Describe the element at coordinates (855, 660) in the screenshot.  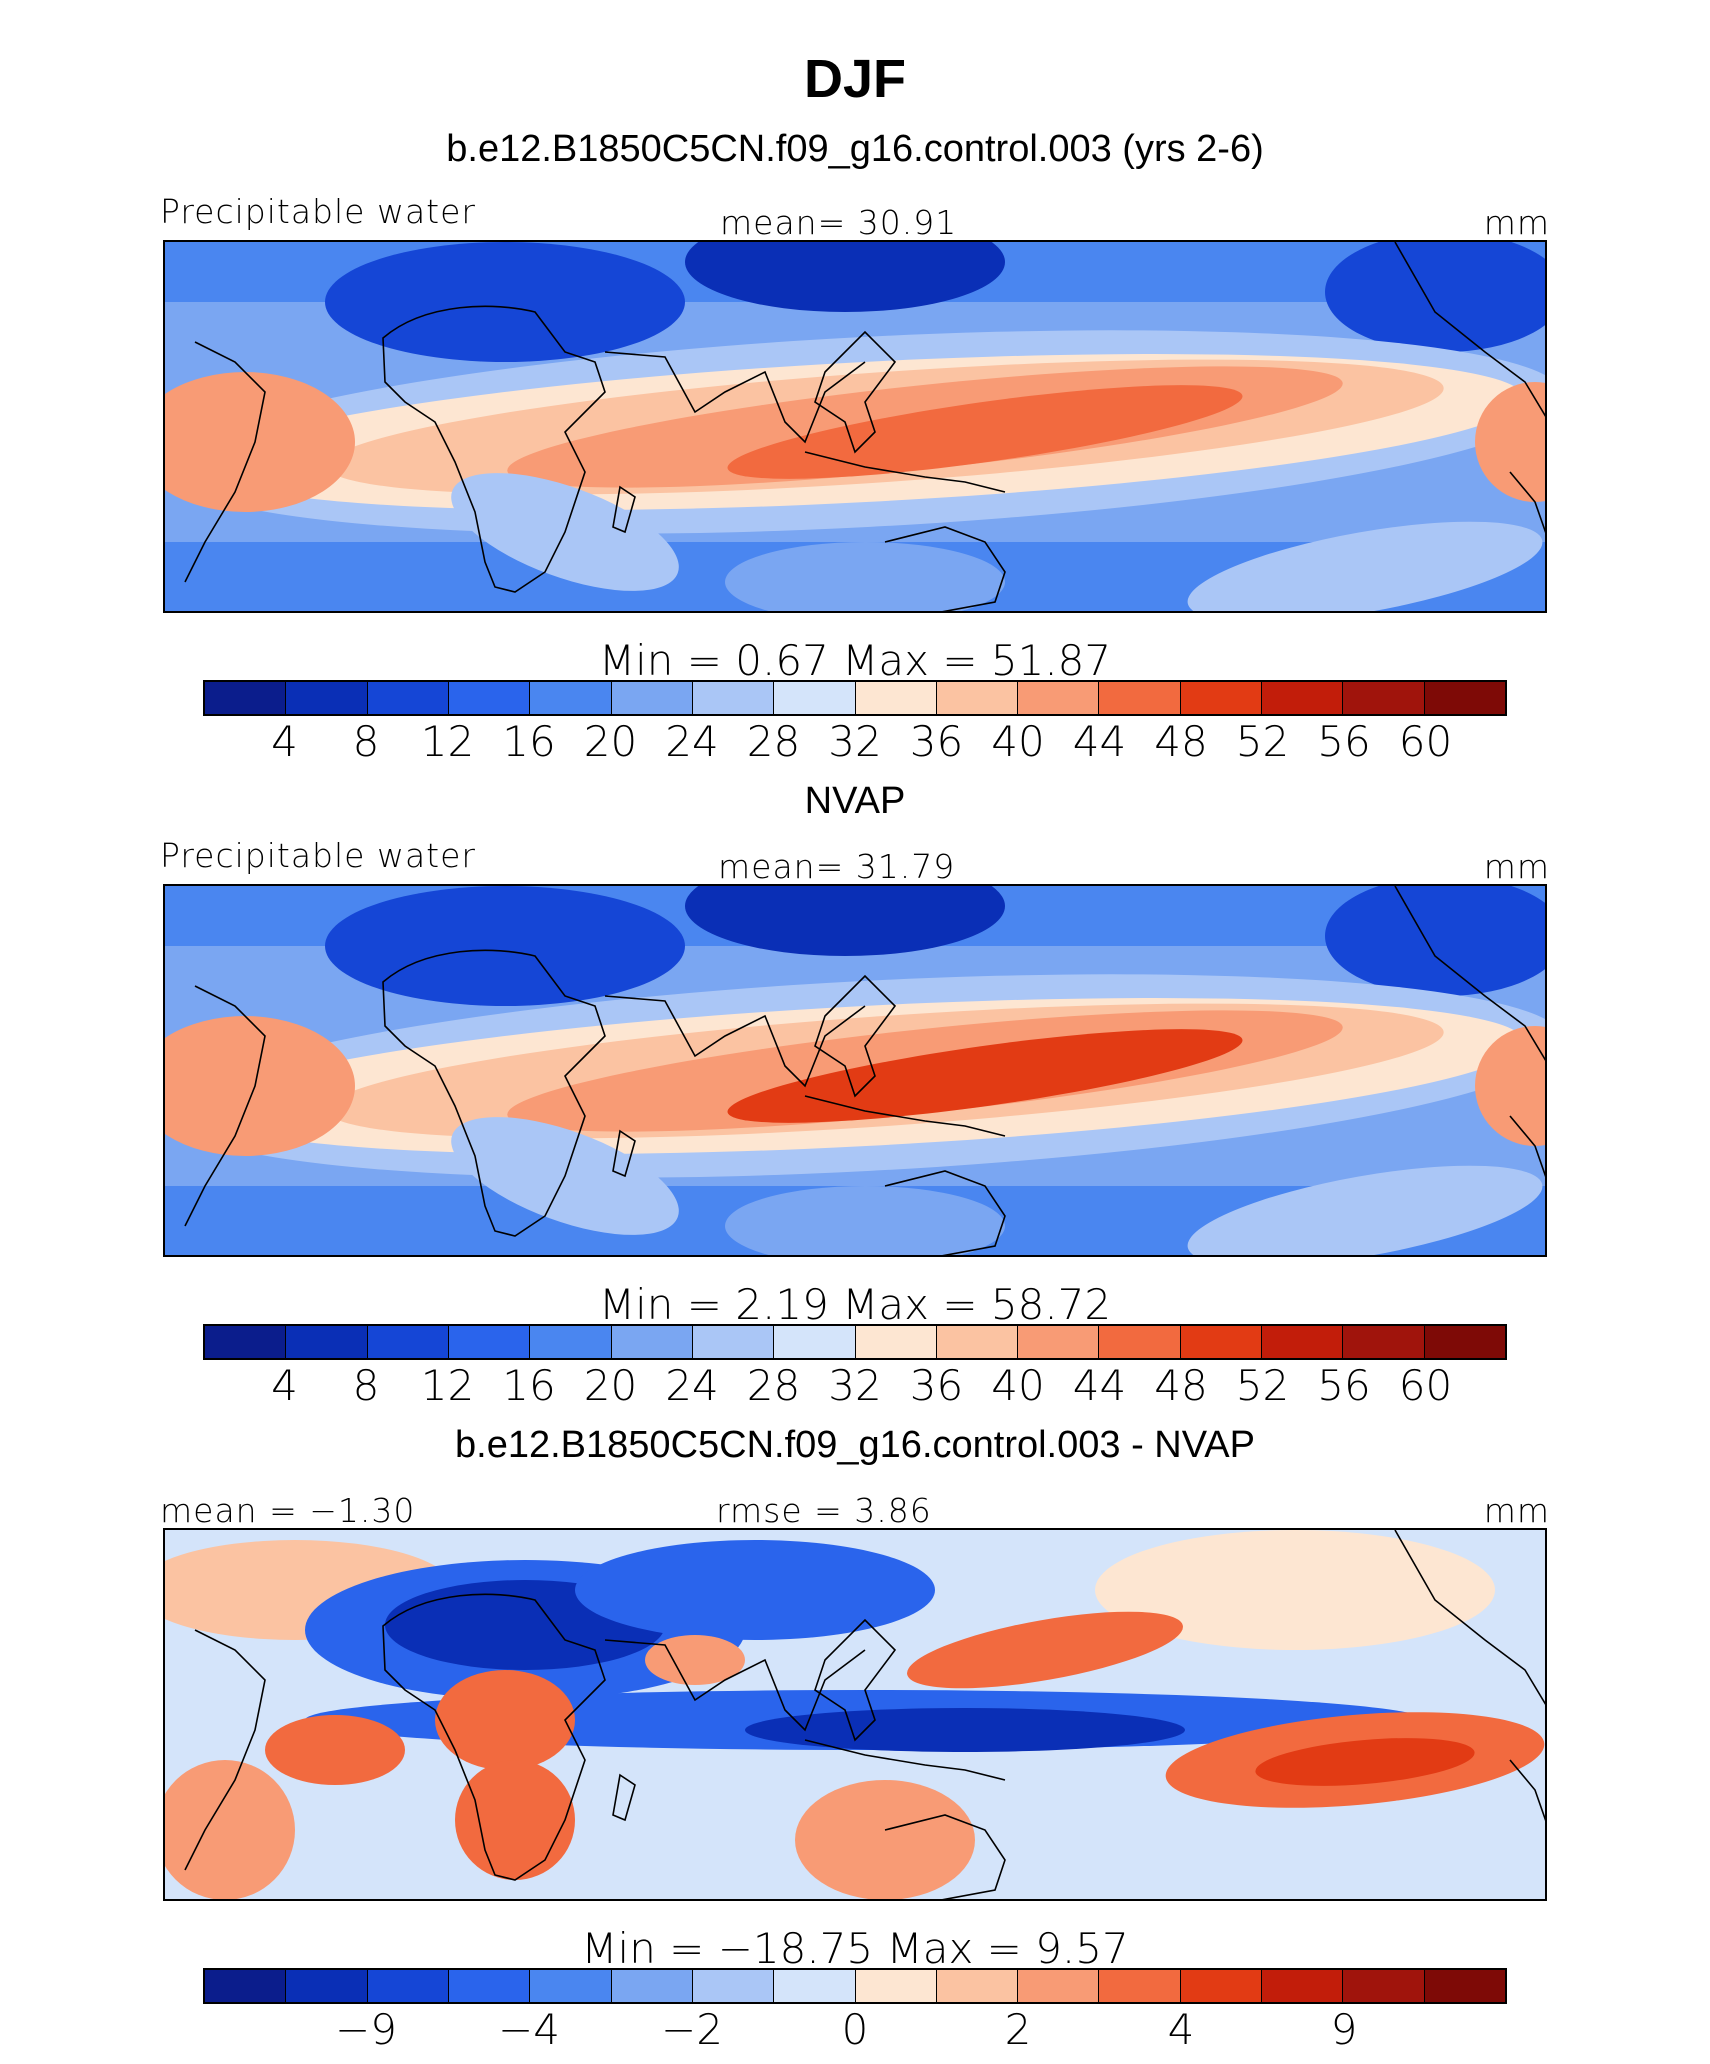
I see `panel-1-minmax: Min = 0.67 Max = 51.87` at that location.